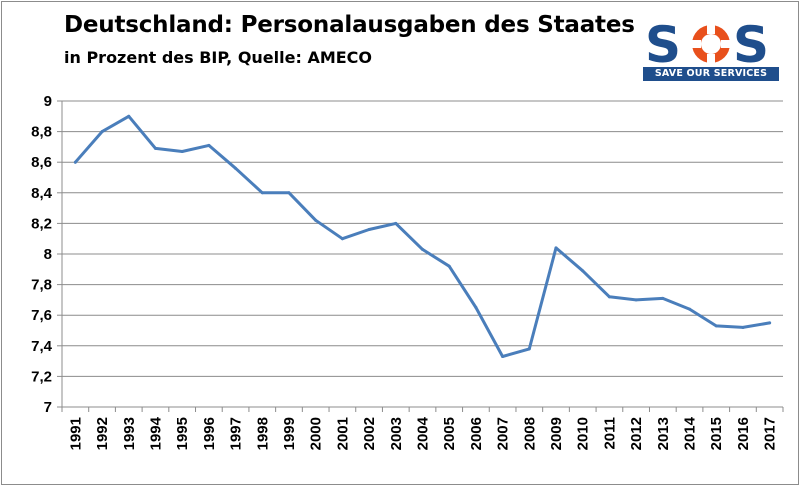 The image size is (800, 486). I want to click on x-tick-label: 1997, so click(236, 433).